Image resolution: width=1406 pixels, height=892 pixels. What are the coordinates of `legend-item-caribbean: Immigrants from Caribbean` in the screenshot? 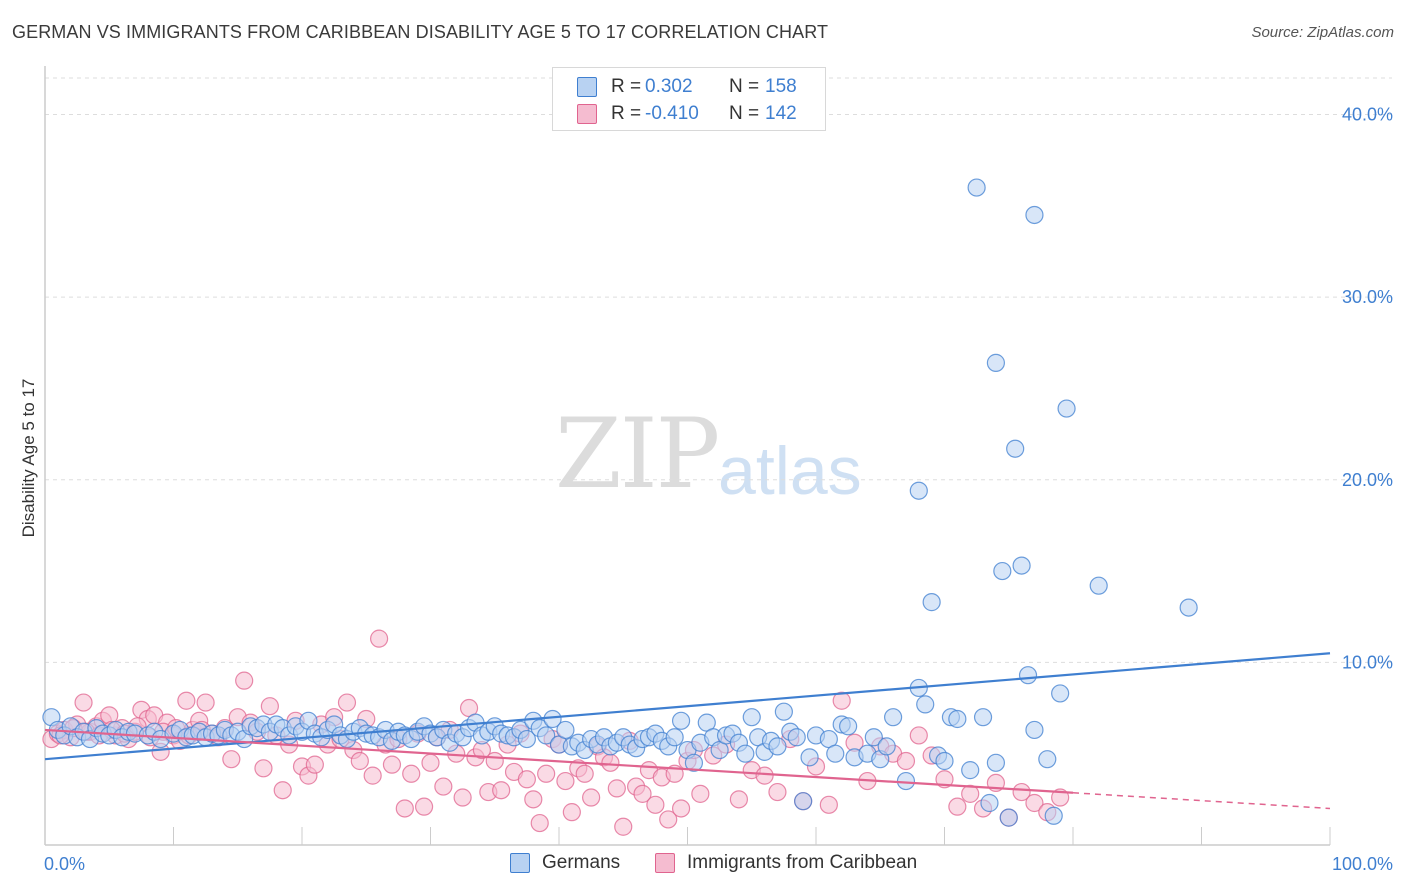 It's located at (786, 863).